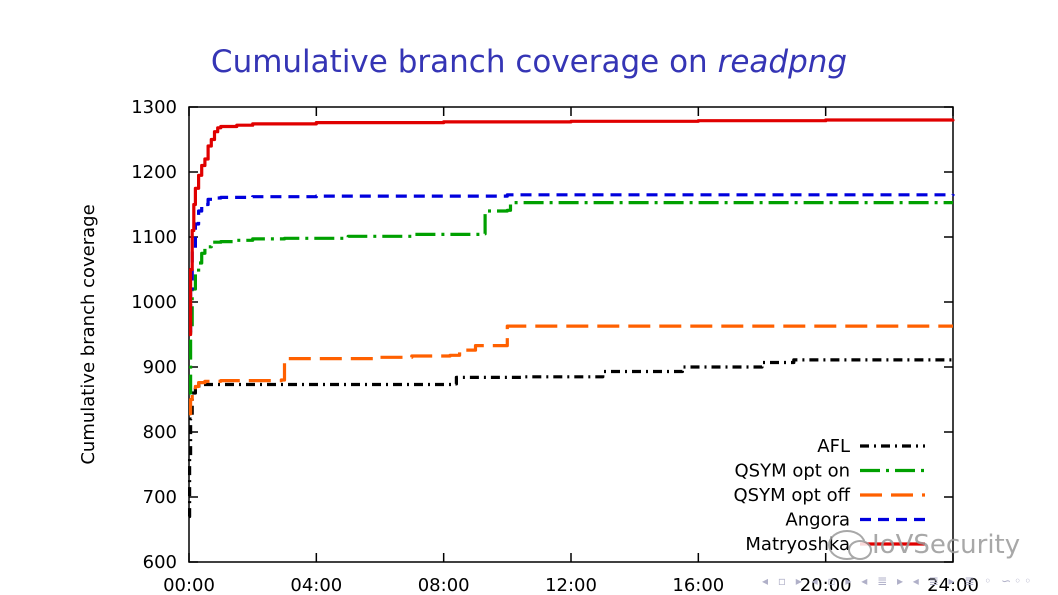 The image size is (1058, 595). What do you see at coordinates (792, 471) in the screenshot?
I see `legend-label: QSYM opt on` at bounding box center [792, 471].